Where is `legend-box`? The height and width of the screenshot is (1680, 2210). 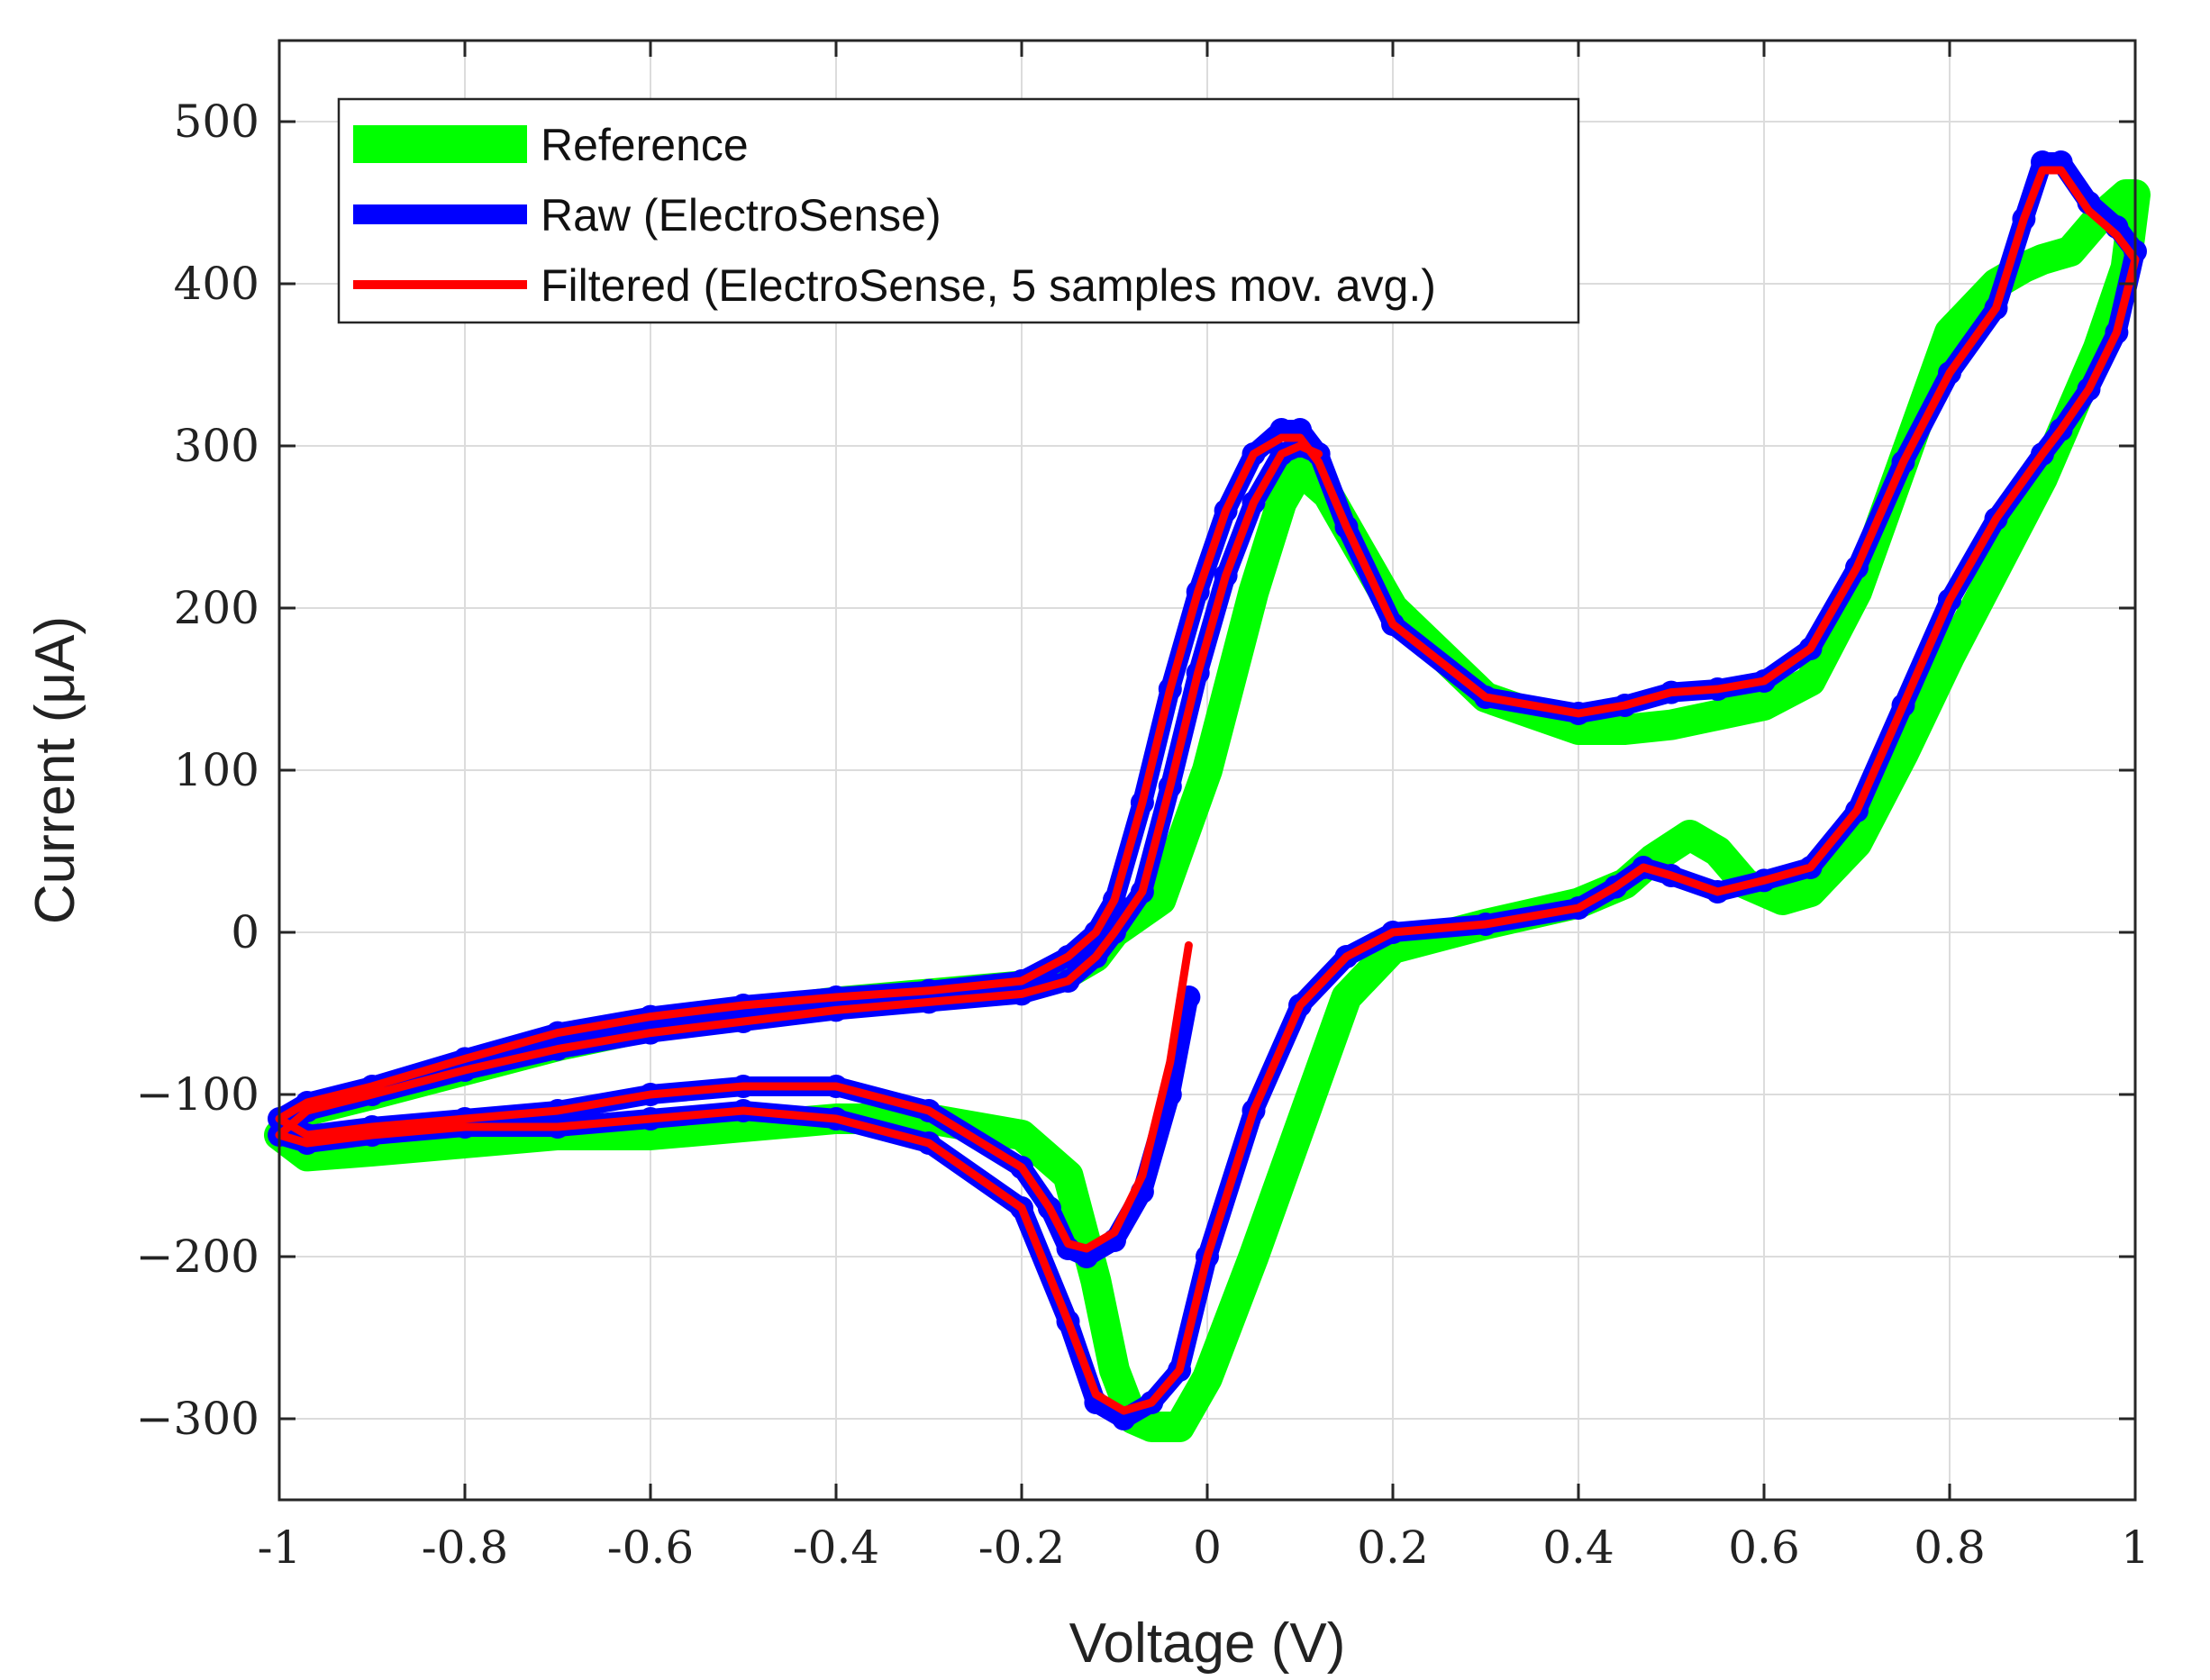
legend-box is located at coordinates (958, 211).